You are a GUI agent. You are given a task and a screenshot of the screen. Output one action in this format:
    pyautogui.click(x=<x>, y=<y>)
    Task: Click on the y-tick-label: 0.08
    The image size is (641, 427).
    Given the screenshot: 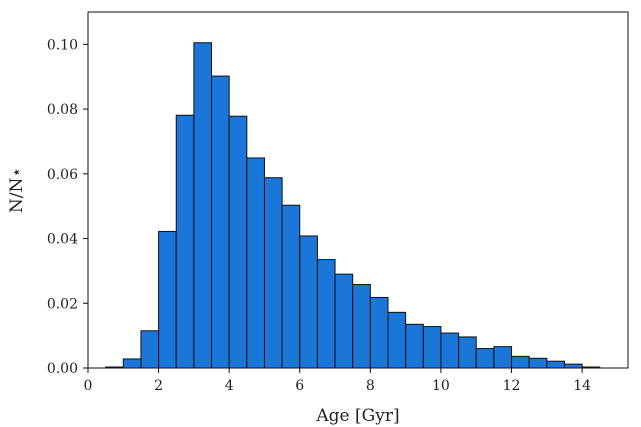 What is the action you would take?
    pyautogui.click(x=62, y=110)
    